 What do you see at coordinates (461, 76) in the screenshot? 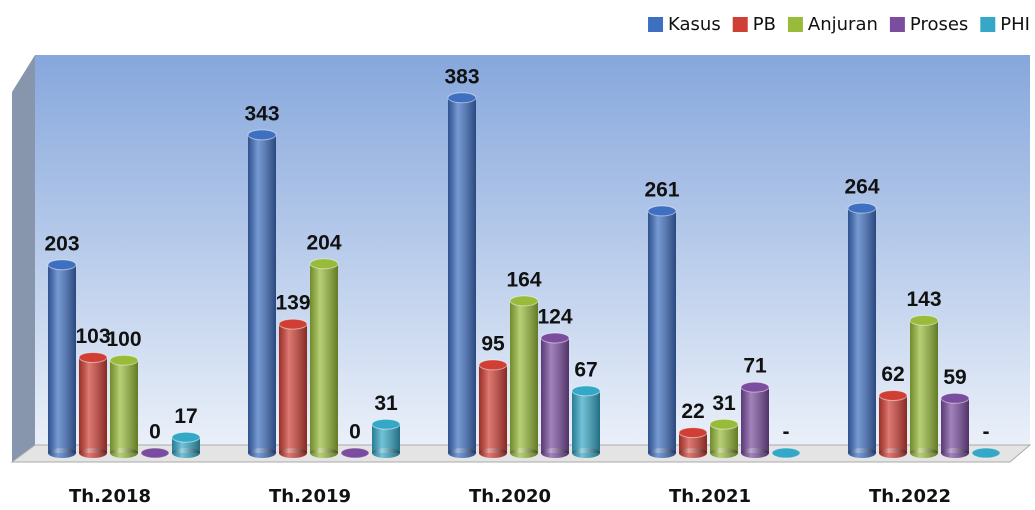
I see `data-label: 383` at bounding box center [461, 76].